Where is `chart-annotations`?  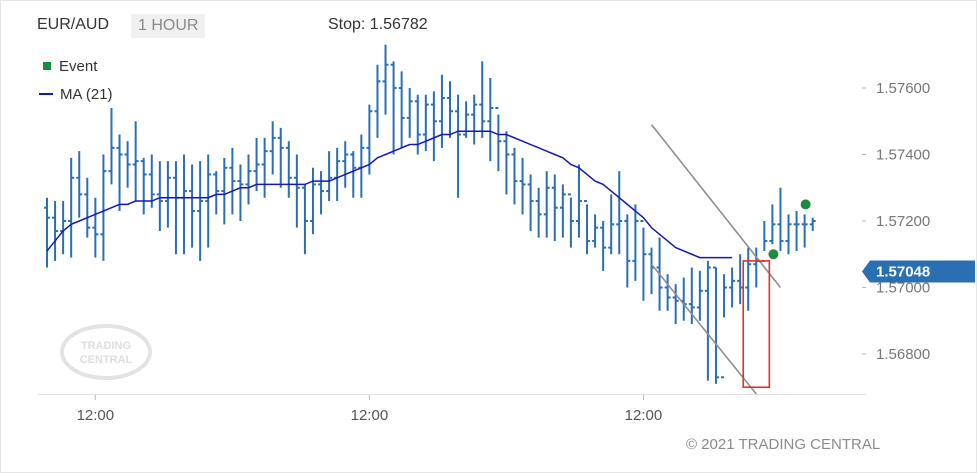 chart-annotations is located at coordinates (730, 259).